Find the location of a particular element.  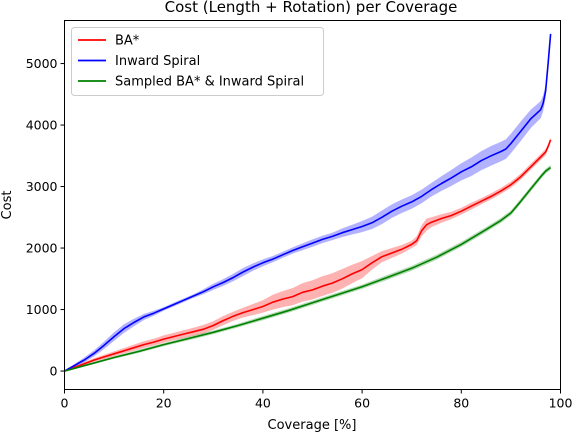

y-axis-ticks: 0 1000 2000 3000 4000 5000 is located at coordinates (45, 217).